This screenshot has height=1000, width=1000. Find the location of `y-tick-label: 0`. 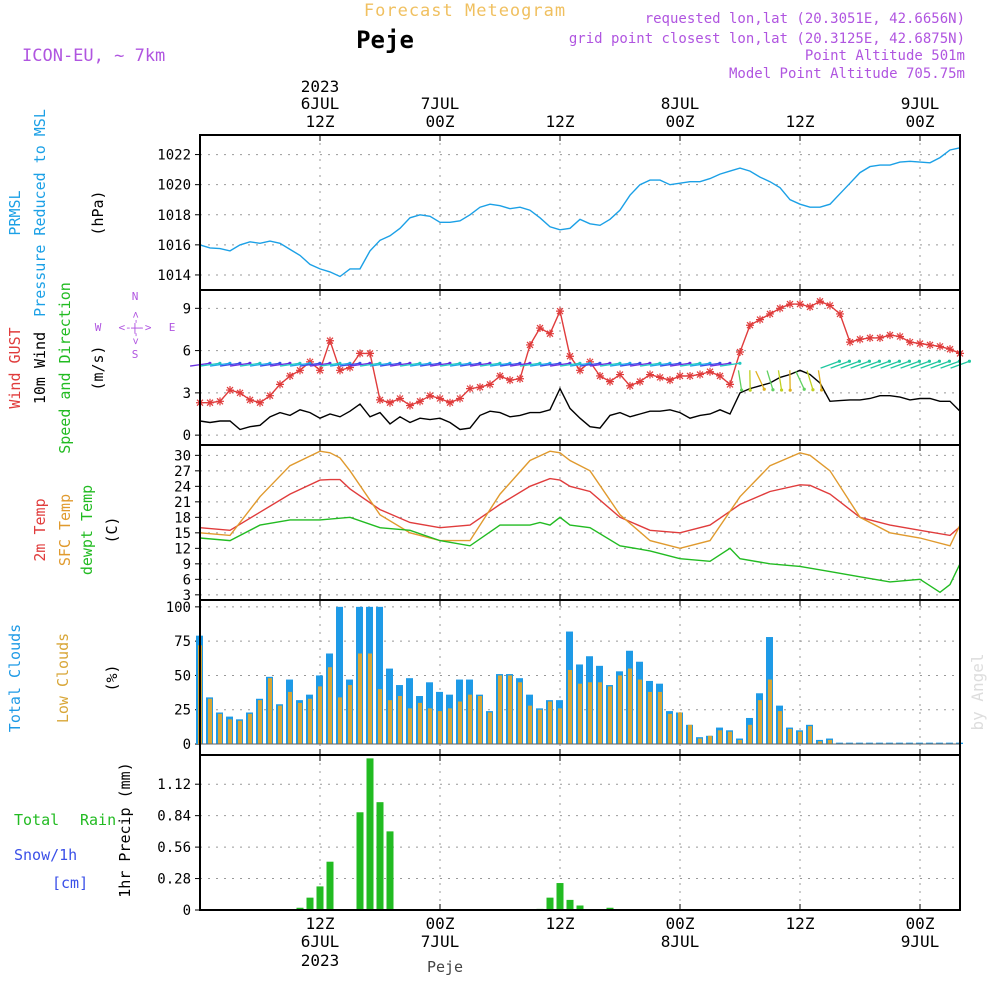

y-tick-label: 0 is located at coordinates (187, 745).